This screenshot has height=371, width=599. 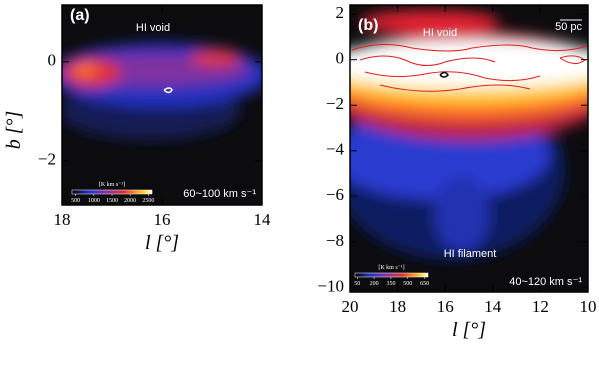 What do you see at coordinates (374, 284) in the screenshot?
I see `colorbar-tick-label: 200` at bounding box center [374, 284].